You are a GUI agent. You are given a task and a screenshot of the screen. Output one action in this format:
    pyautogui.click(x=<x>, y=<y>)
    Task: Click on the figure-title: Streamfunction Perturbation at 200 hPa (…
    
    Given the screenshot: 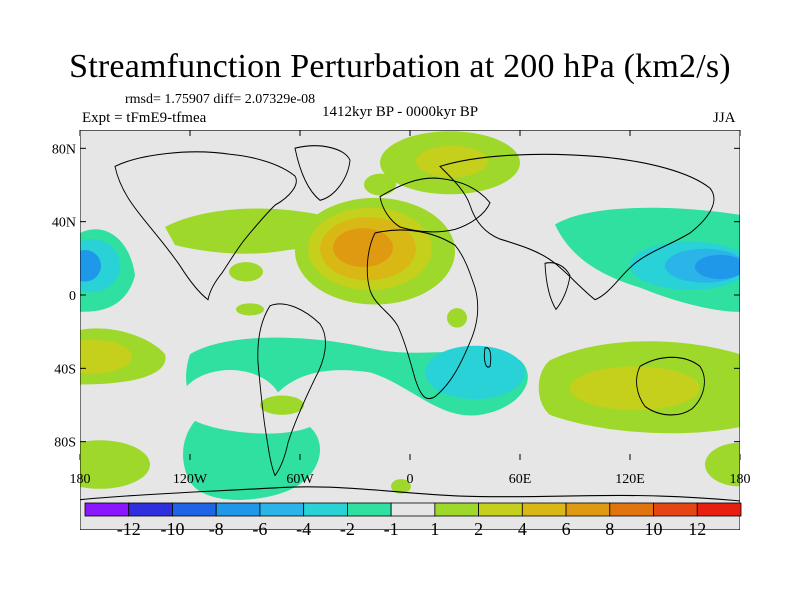 What is the action you would take?
    pyautogui.click(x=400, y=66)
    